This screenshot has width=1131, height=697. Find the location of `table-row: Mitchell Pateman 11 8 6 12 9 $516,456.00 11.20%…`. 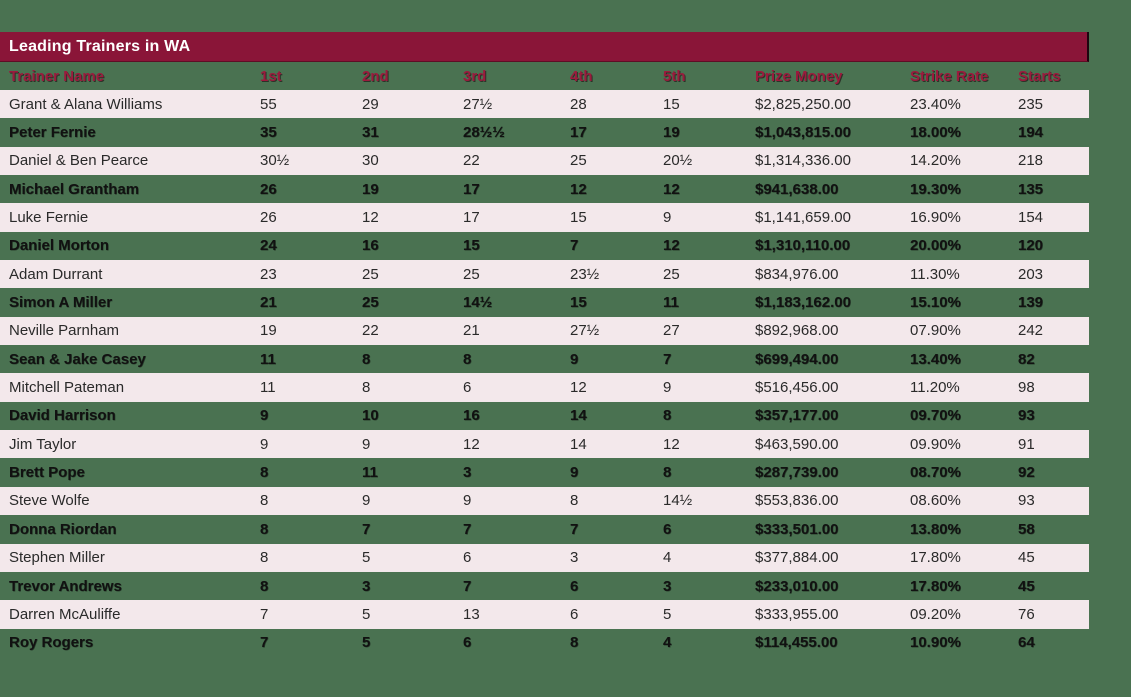

table-row: Mitchell Pateman 11 8 6 12 9 $516,456.00 11.20%… is located at coordinates (544, 387).